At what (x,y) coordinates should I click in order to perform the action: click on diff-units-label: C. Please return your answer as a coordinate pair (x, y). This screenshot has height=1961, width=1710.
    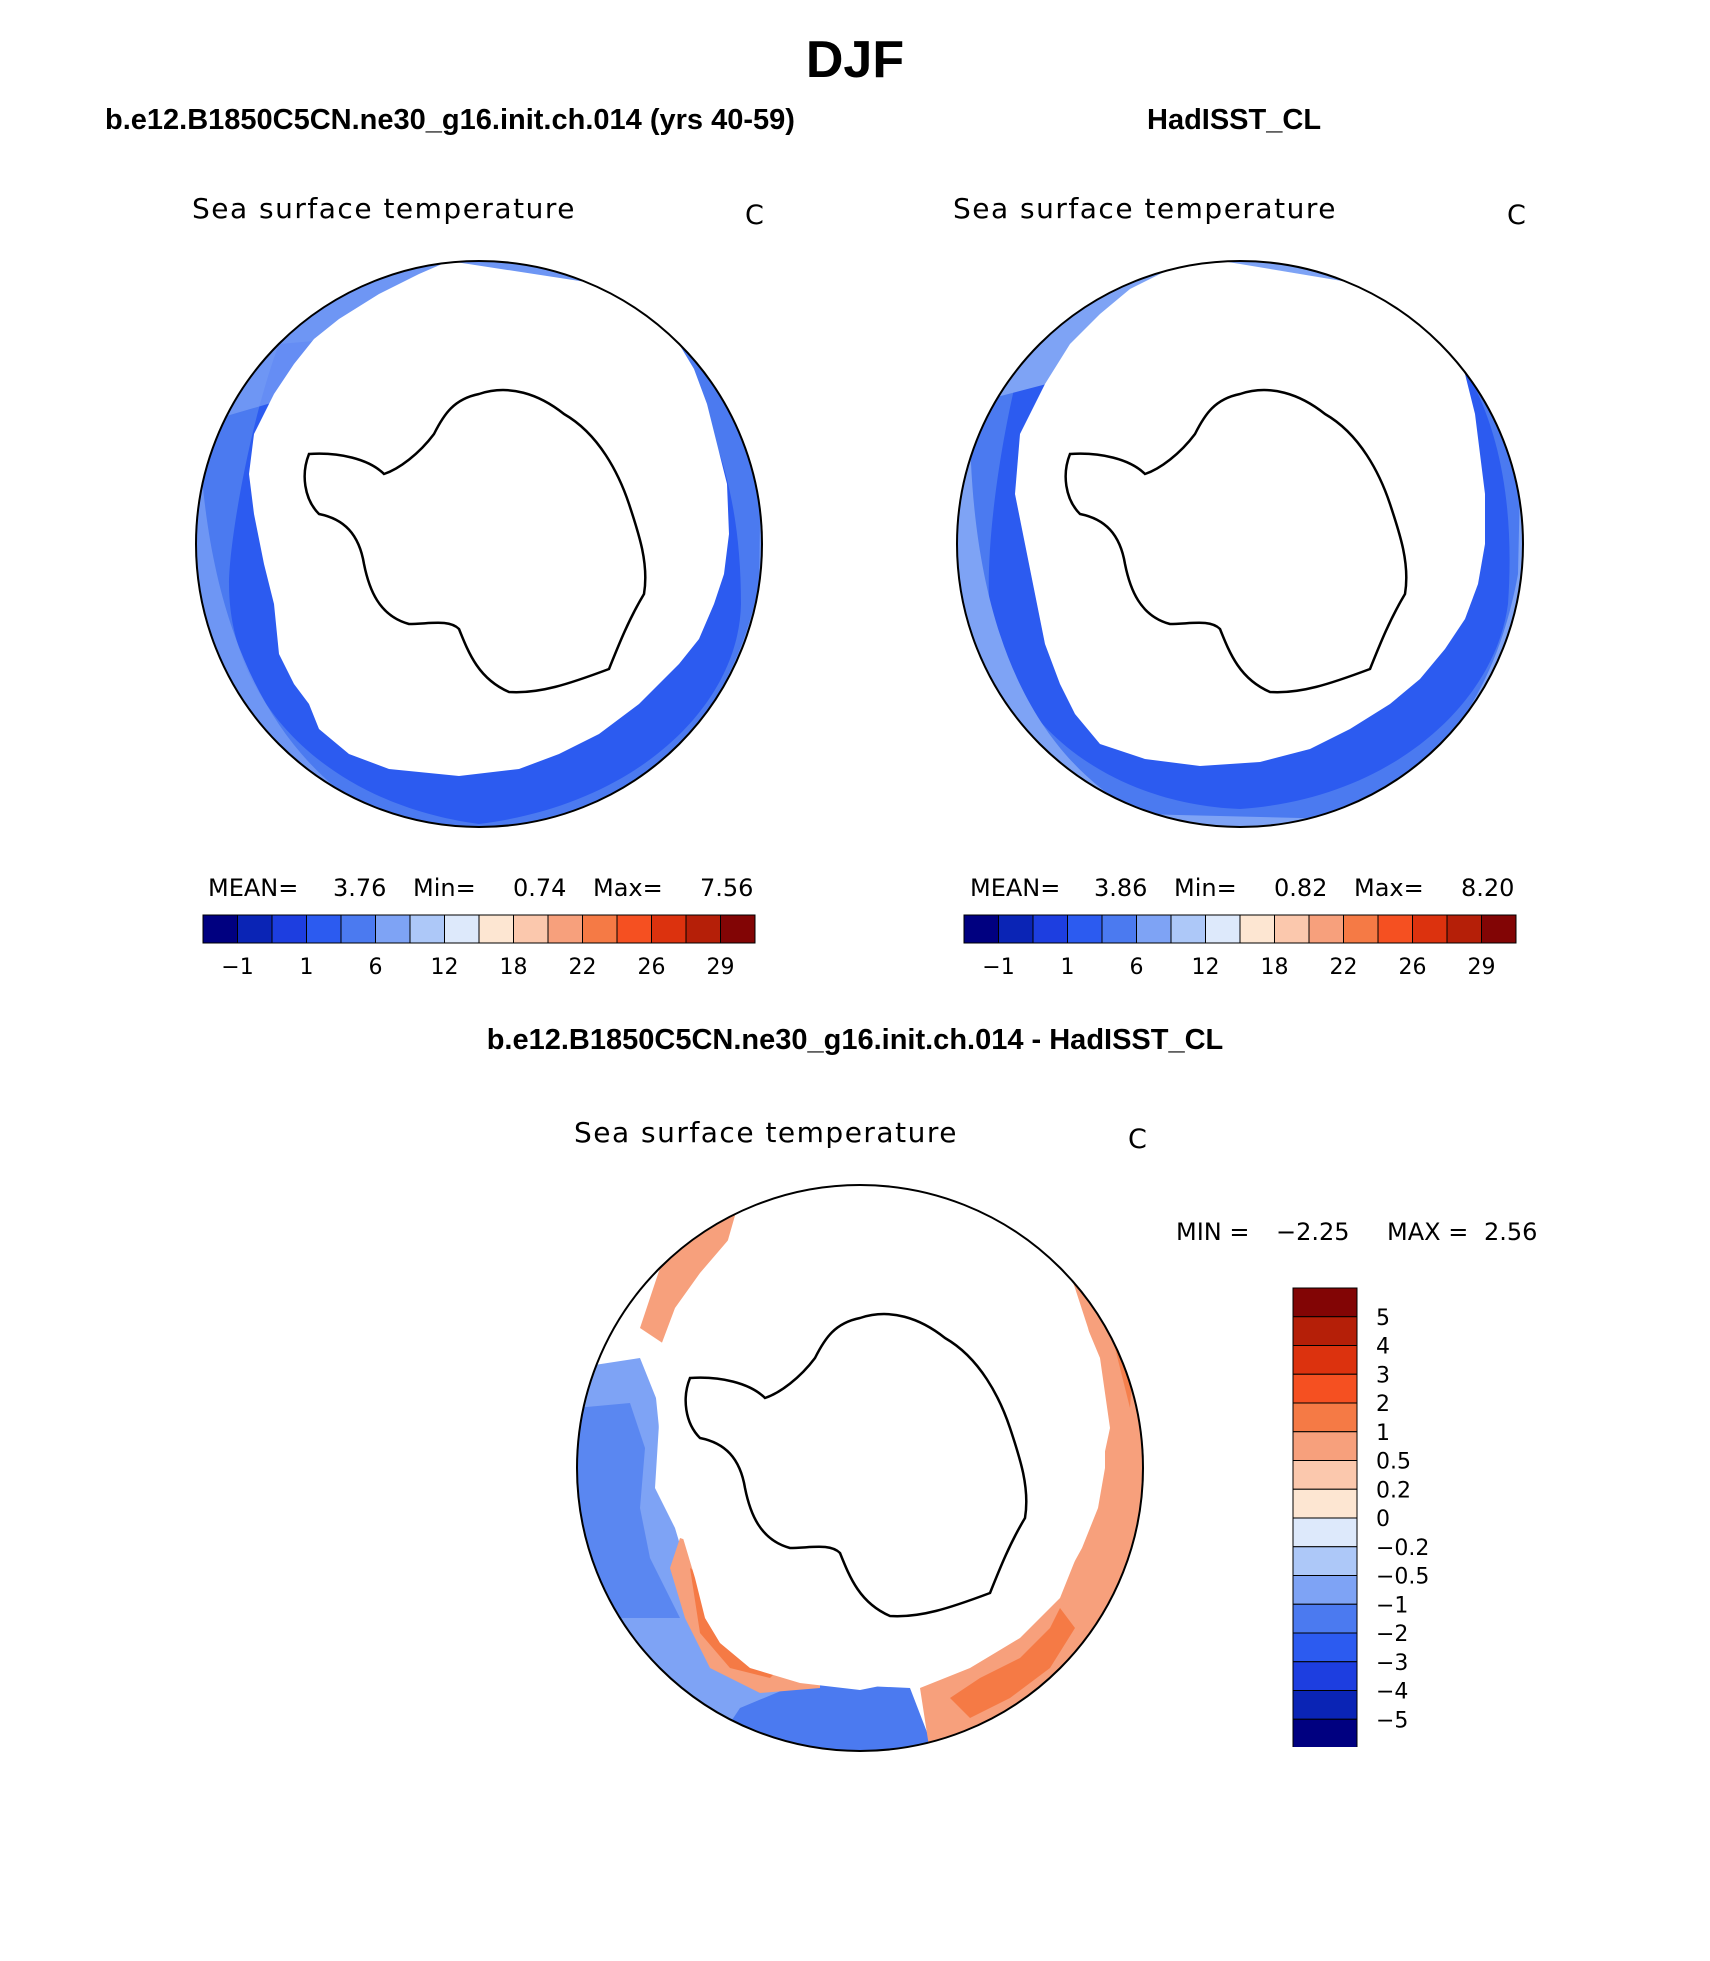
    Looking at the image, I should click on (1137, 1139).